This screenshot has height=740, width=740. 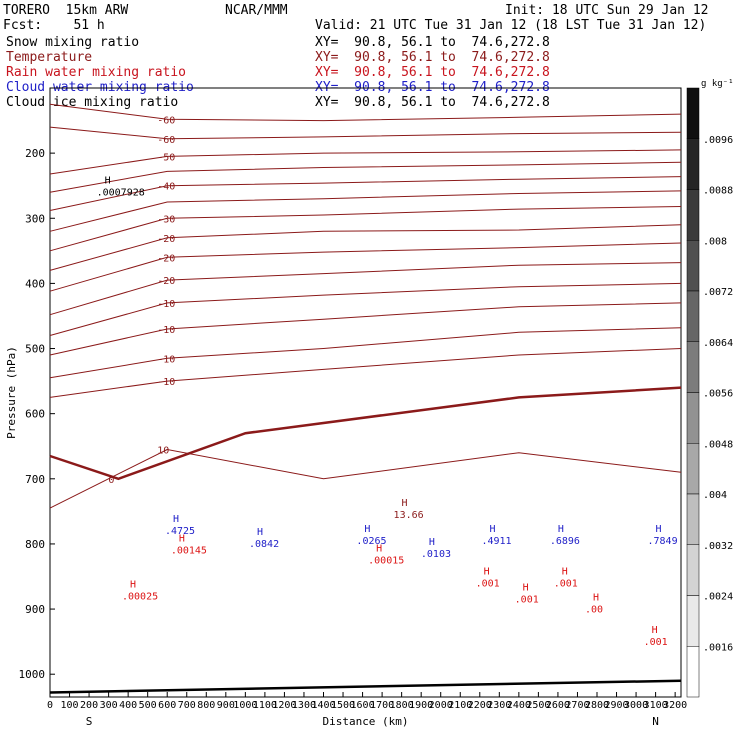 I want to click on maximum-value-label: .0103, so click(x=436, y=554).